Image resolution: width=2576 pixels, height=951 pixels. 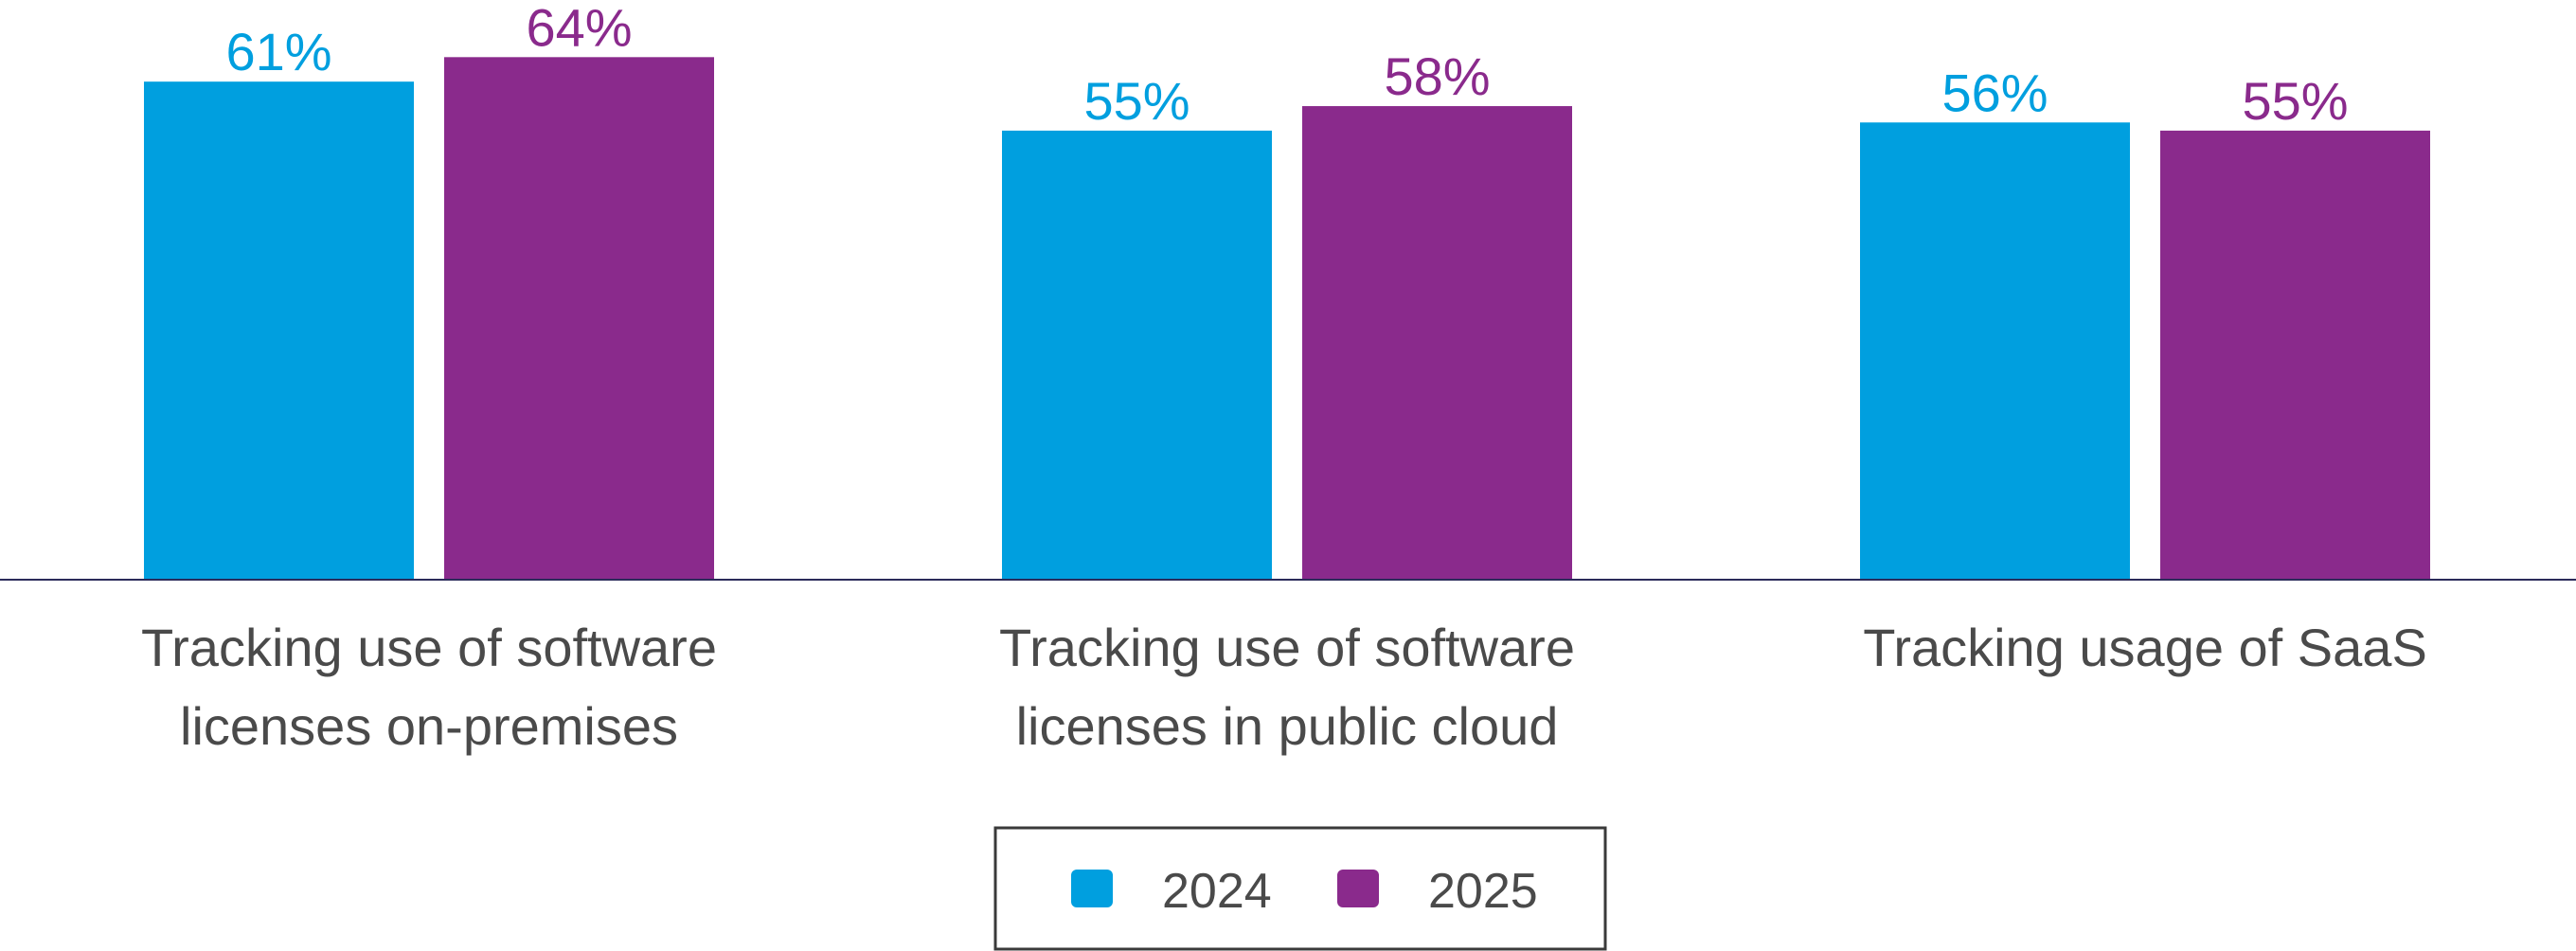 I want to click on legend-swatch-2024, so click(x=1092, y=889).